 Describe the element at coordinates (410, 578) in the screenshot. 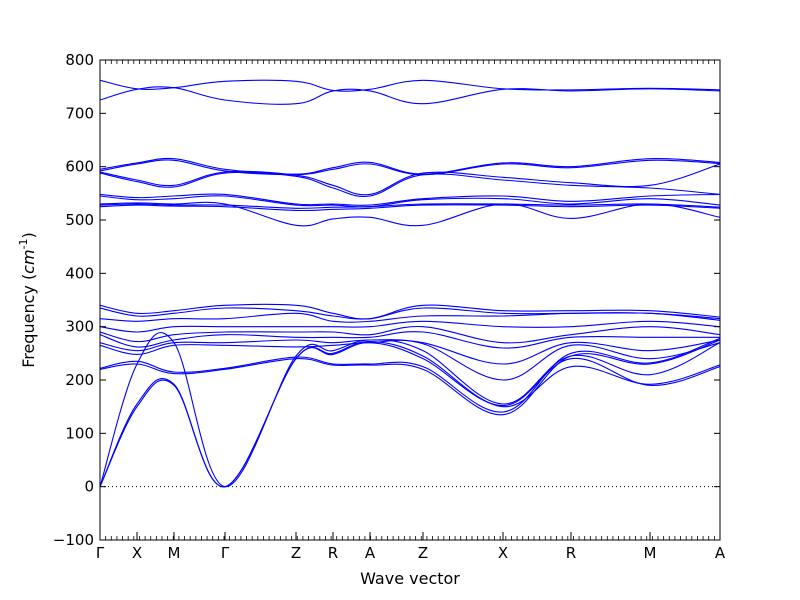

I see `x-axis-label: Wave vector` at that location.